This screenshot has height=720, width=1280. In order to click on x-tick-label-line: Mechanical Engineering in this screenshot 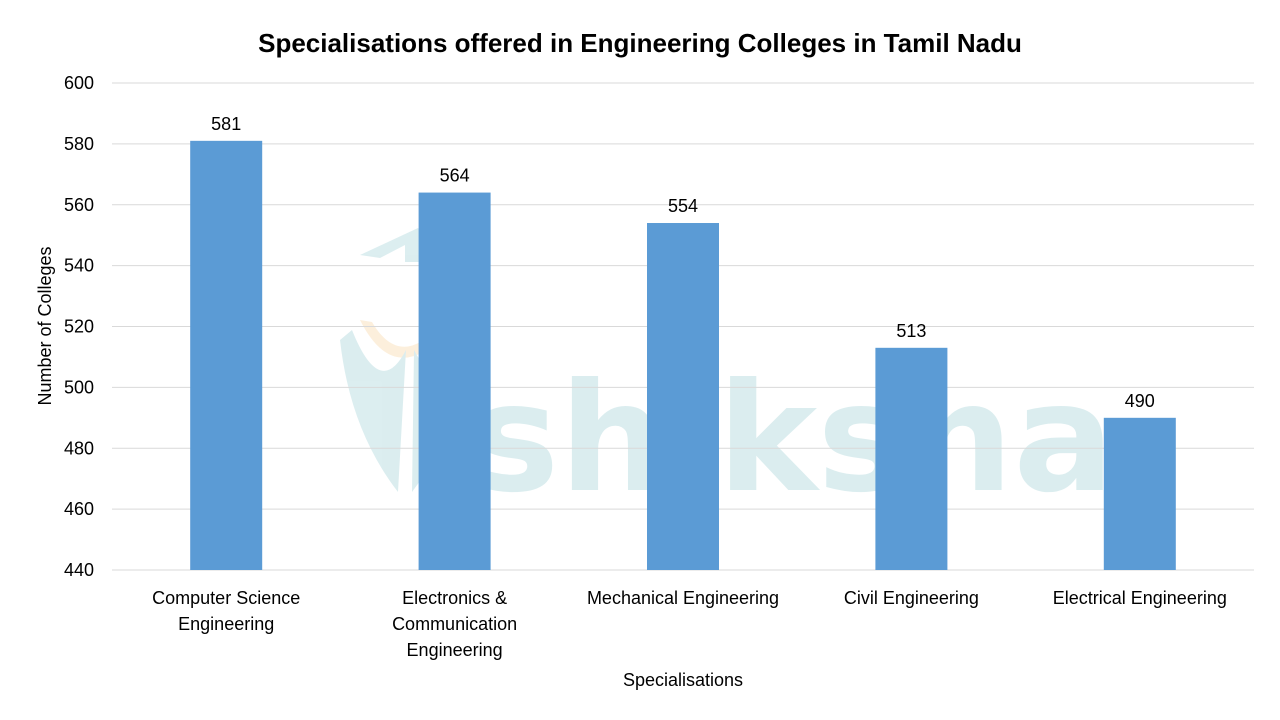, I will do `click(683, 598)`.